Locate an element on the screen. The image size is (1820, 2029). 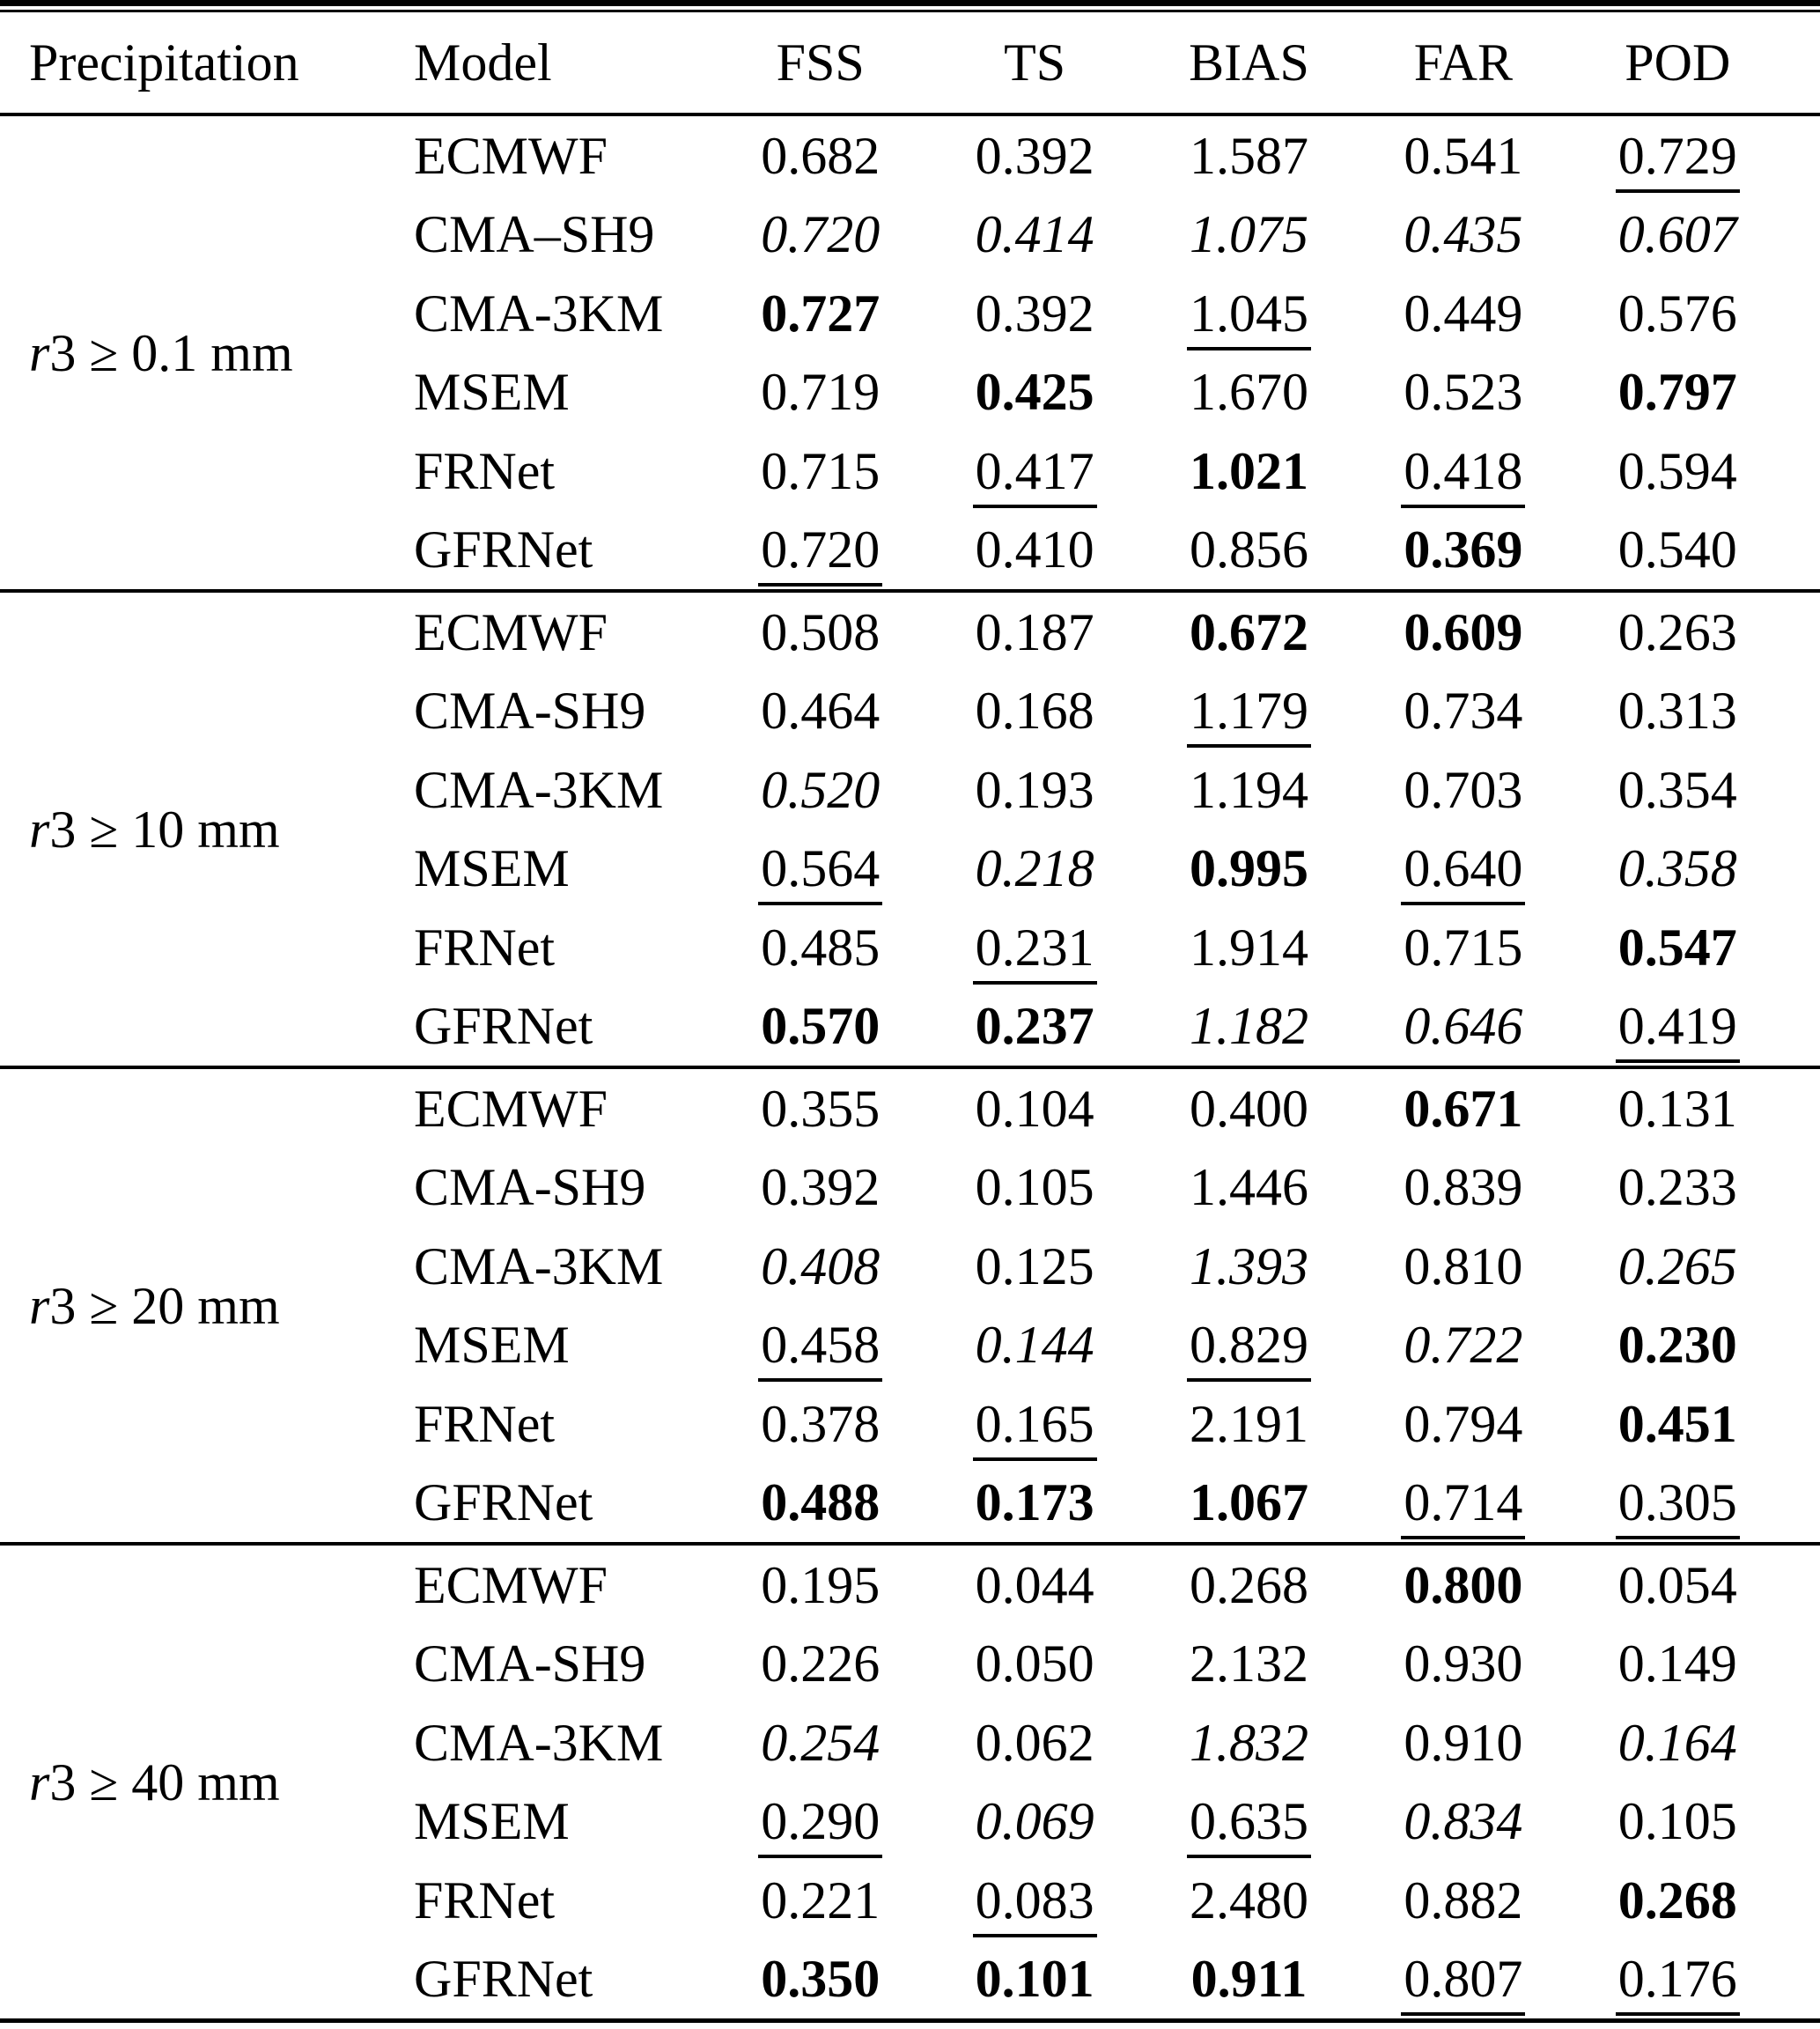
metric-value: 0.995 is located at coordinates (1248, 868).